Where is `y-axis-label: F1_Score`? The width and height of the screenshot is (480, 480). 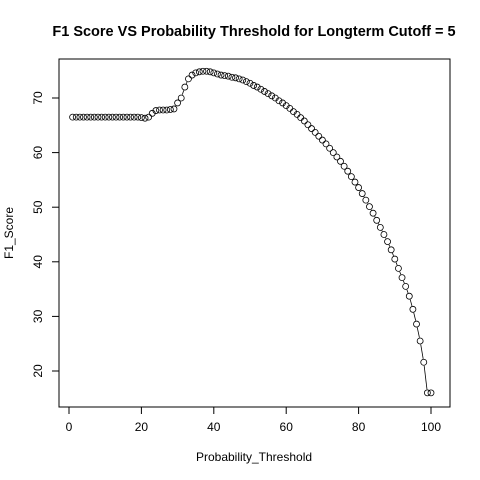
y-axis-label: F1_Score is located at coordinates (9, 233).